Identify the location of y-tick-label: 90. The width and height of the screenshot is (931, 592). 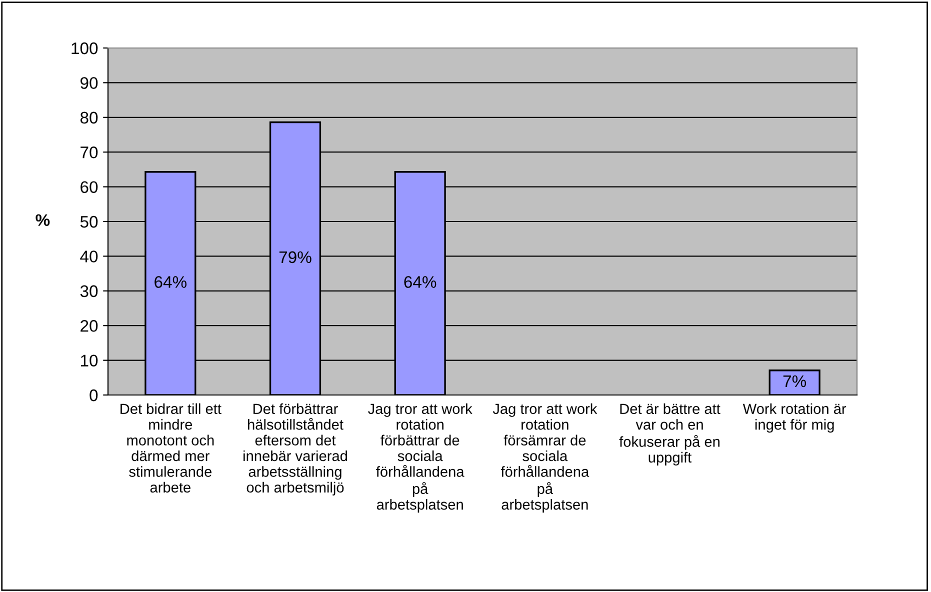
(89, 83).